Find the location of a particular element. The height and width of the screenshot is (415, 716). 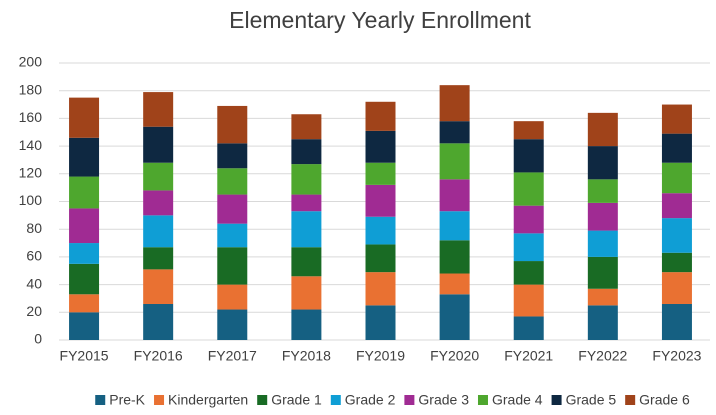

y-tick-label: 80 is located at coordinates (34, 228).